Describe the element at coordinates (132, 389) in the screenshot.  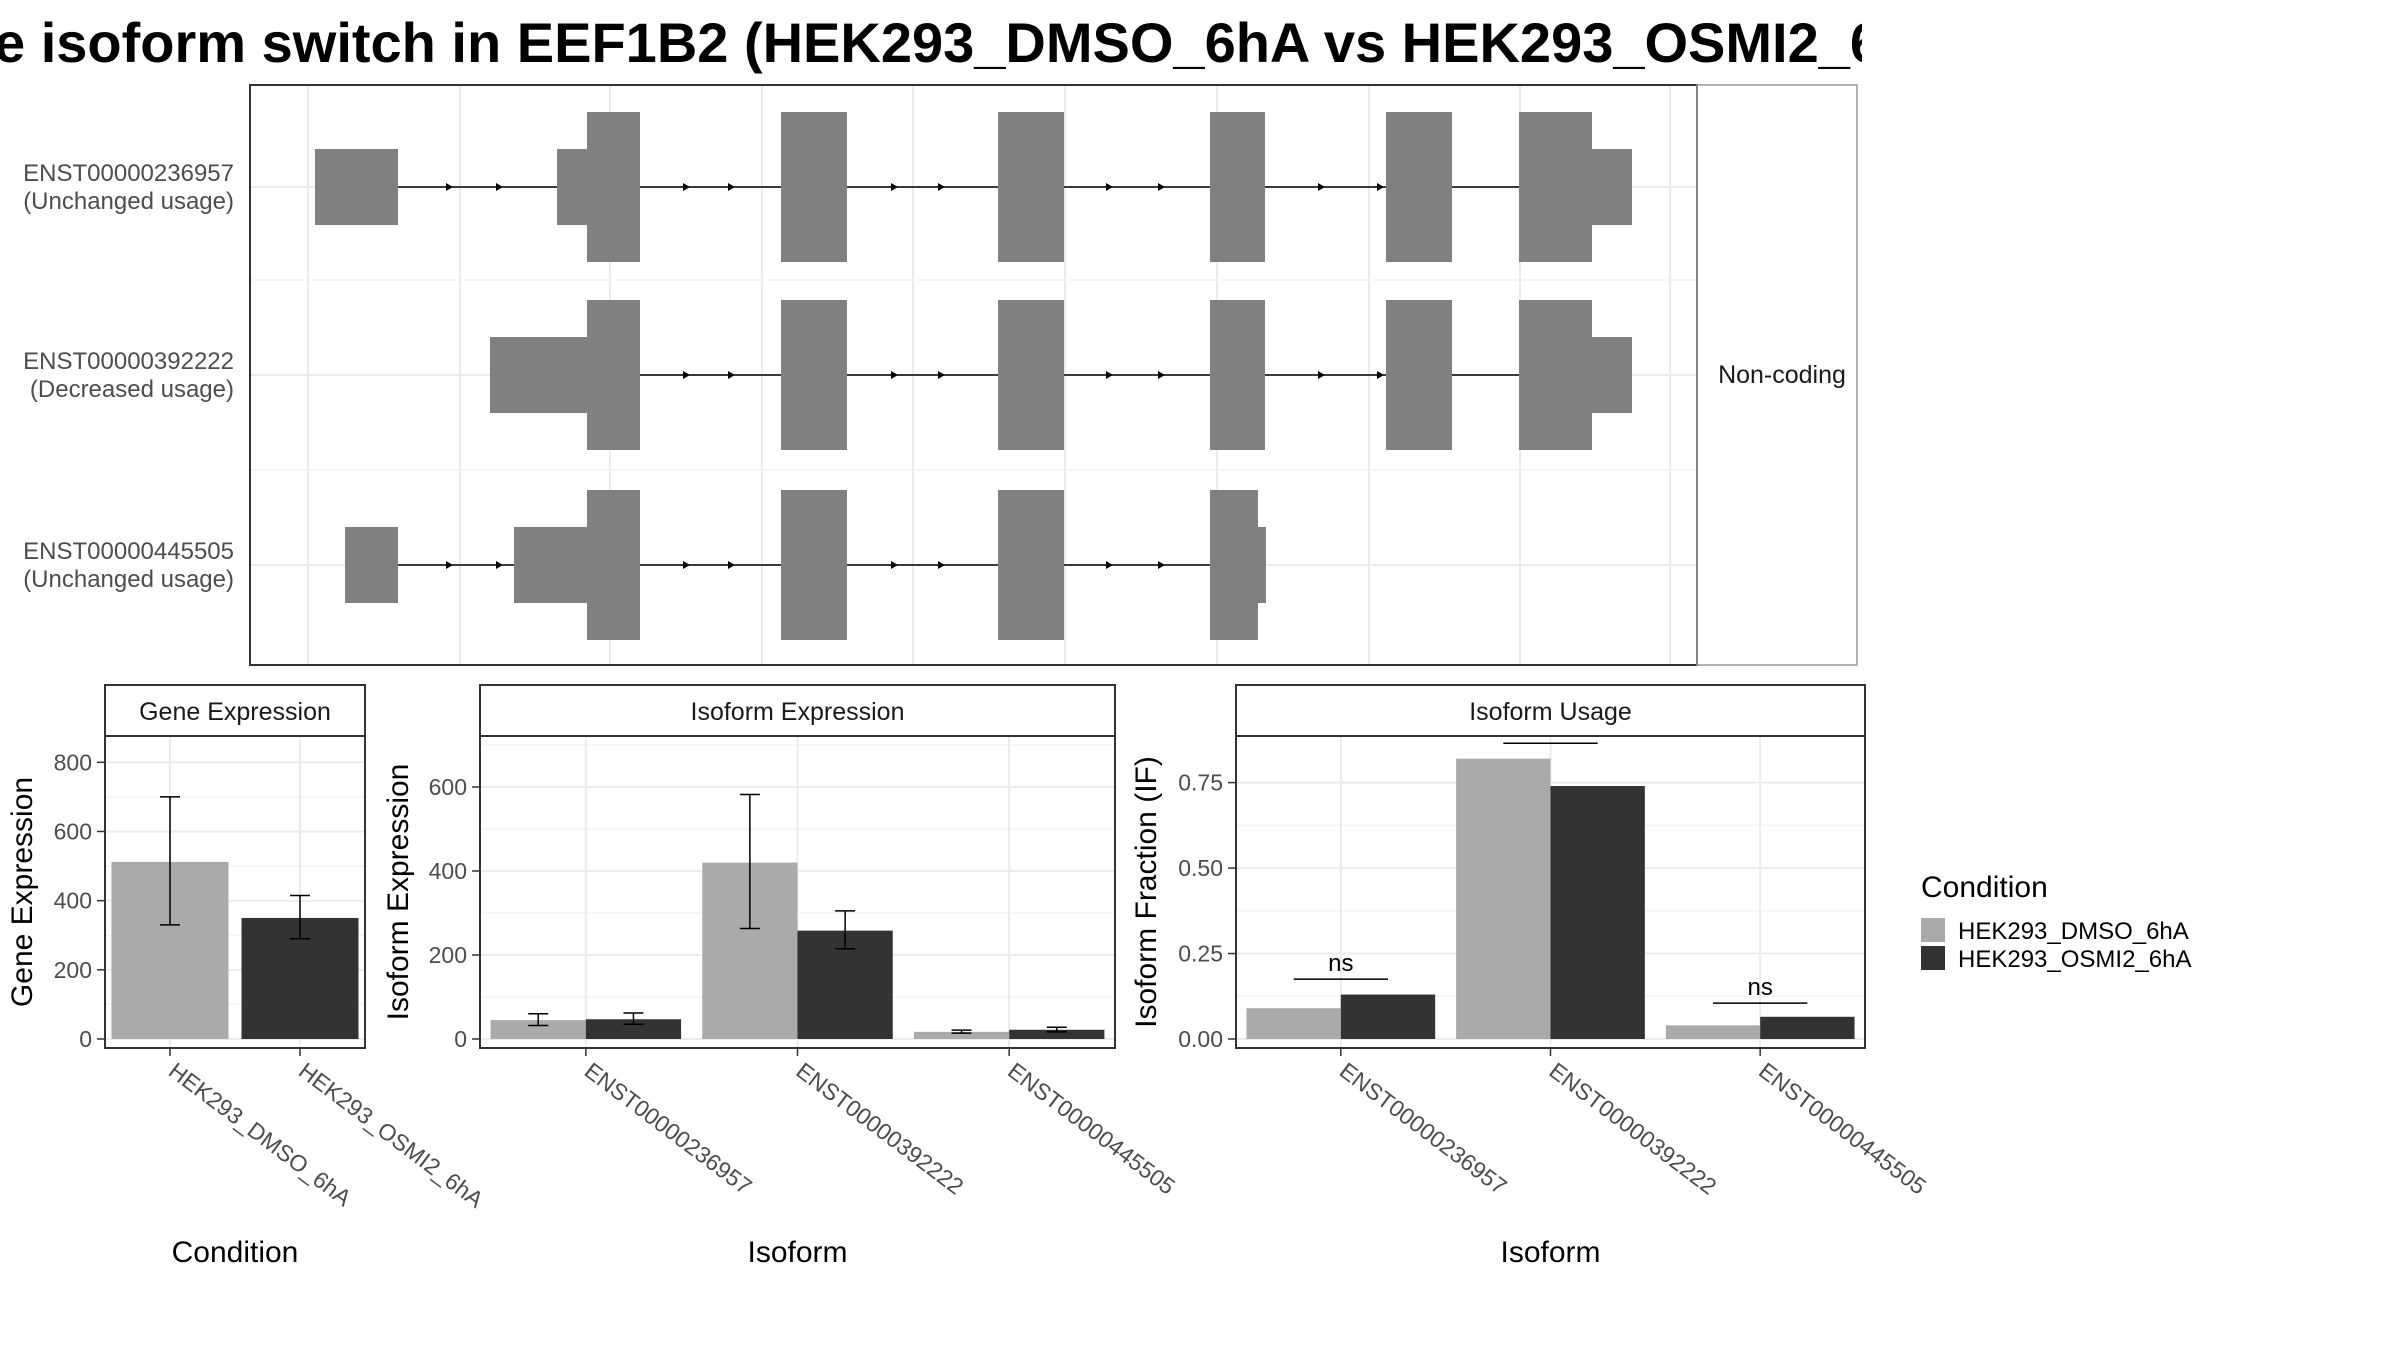
I see `transcript-status-label: (Decreased usage)` at that location.